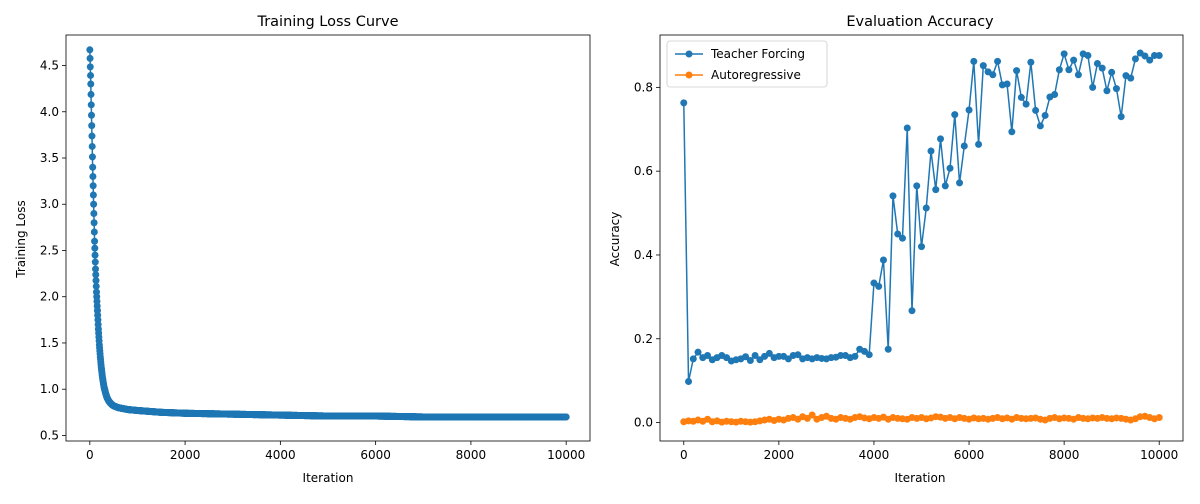 The height and width of the screenshot is (504, 1200). What do you see at coordinates (49, 66) in the screenshot?
I see `y-tick-label: 4.5` at bounding box center [49, 66].